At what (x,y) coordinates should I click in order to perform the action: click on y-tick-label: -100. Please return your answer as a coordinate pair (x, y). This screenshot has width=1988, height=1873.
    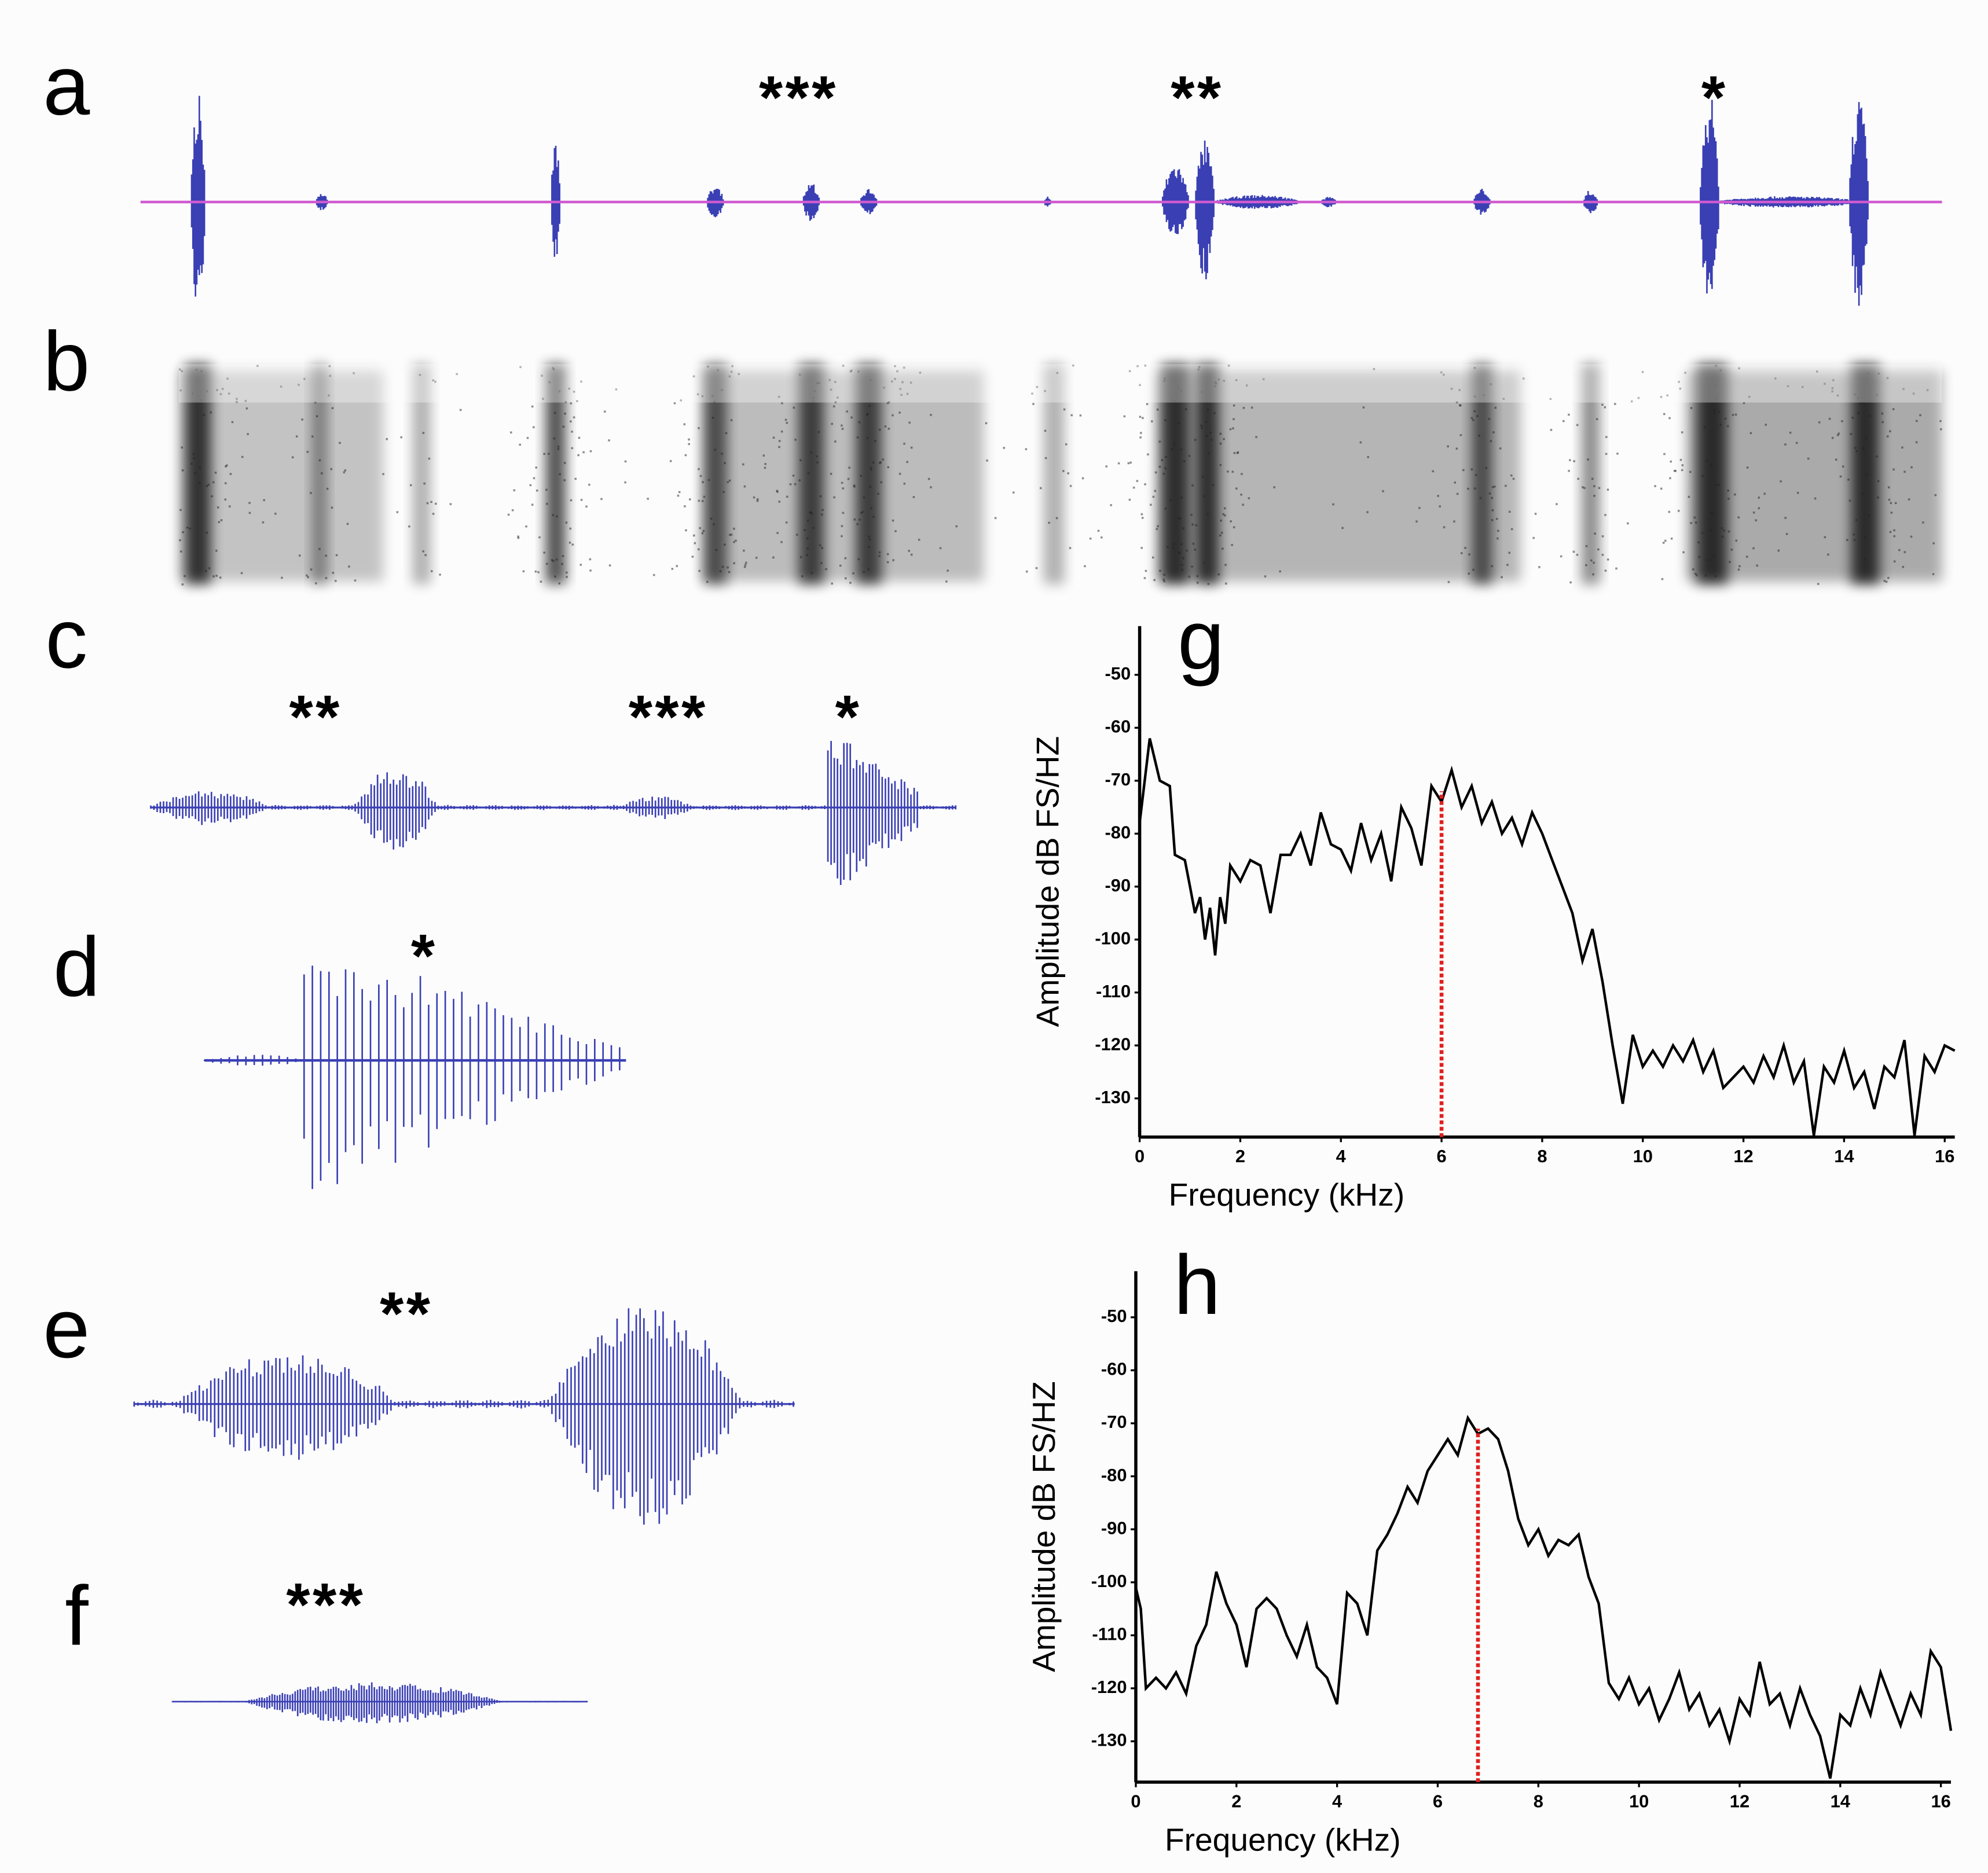
    Looking at the image, I should click on (1113, 938).